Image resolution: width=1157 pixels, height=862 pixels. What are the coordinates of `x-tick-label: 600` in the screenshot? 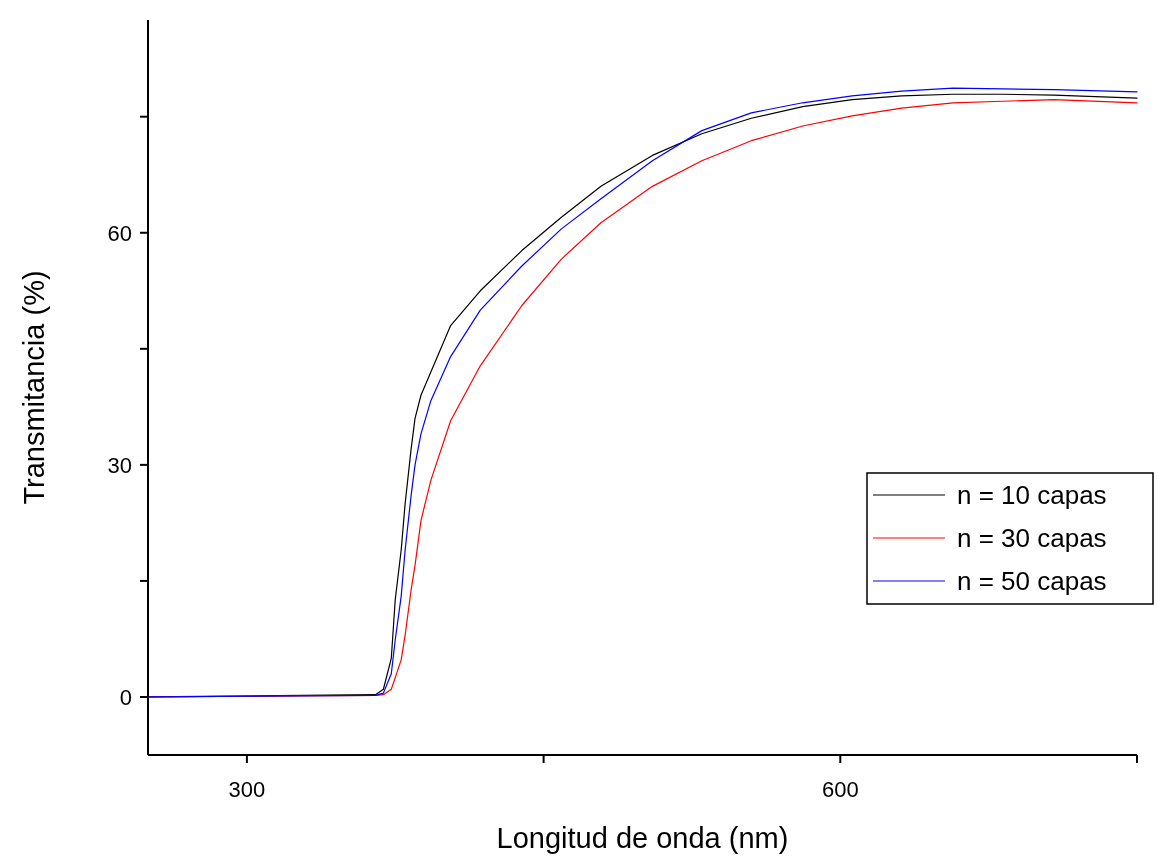 It's located at (840, 789).